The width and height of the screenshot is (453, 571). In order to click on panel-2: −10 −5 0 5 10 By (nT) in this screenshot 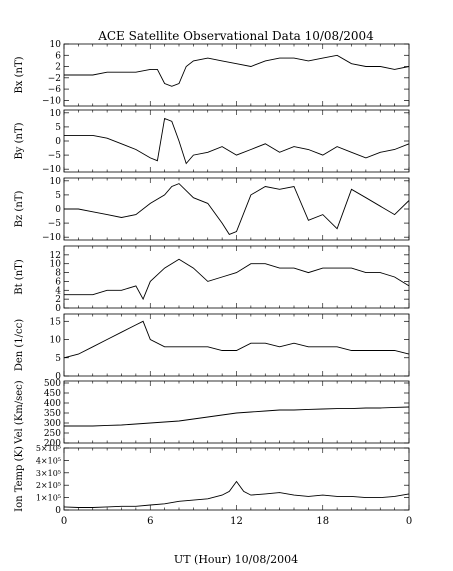, I will do `click(212, 142)`.